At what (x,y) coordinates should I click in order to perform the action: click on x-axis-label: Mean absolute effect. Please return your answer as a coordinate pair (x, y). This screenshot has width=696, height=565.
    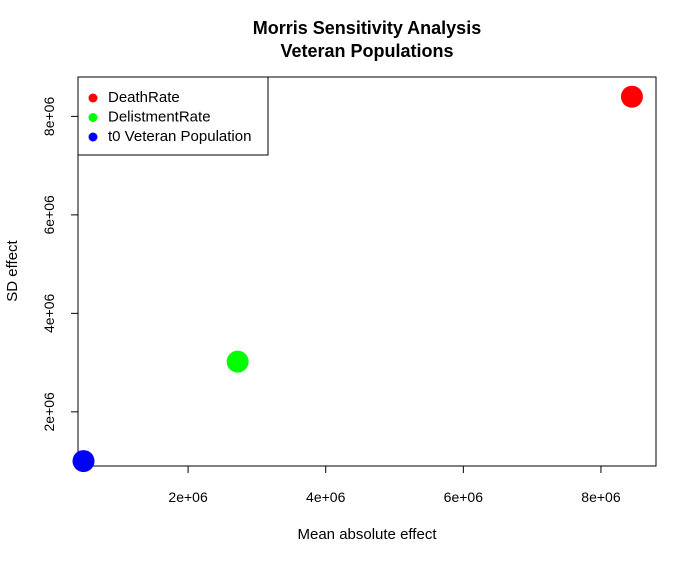
    Looking at the image, I should click on (368, 534).